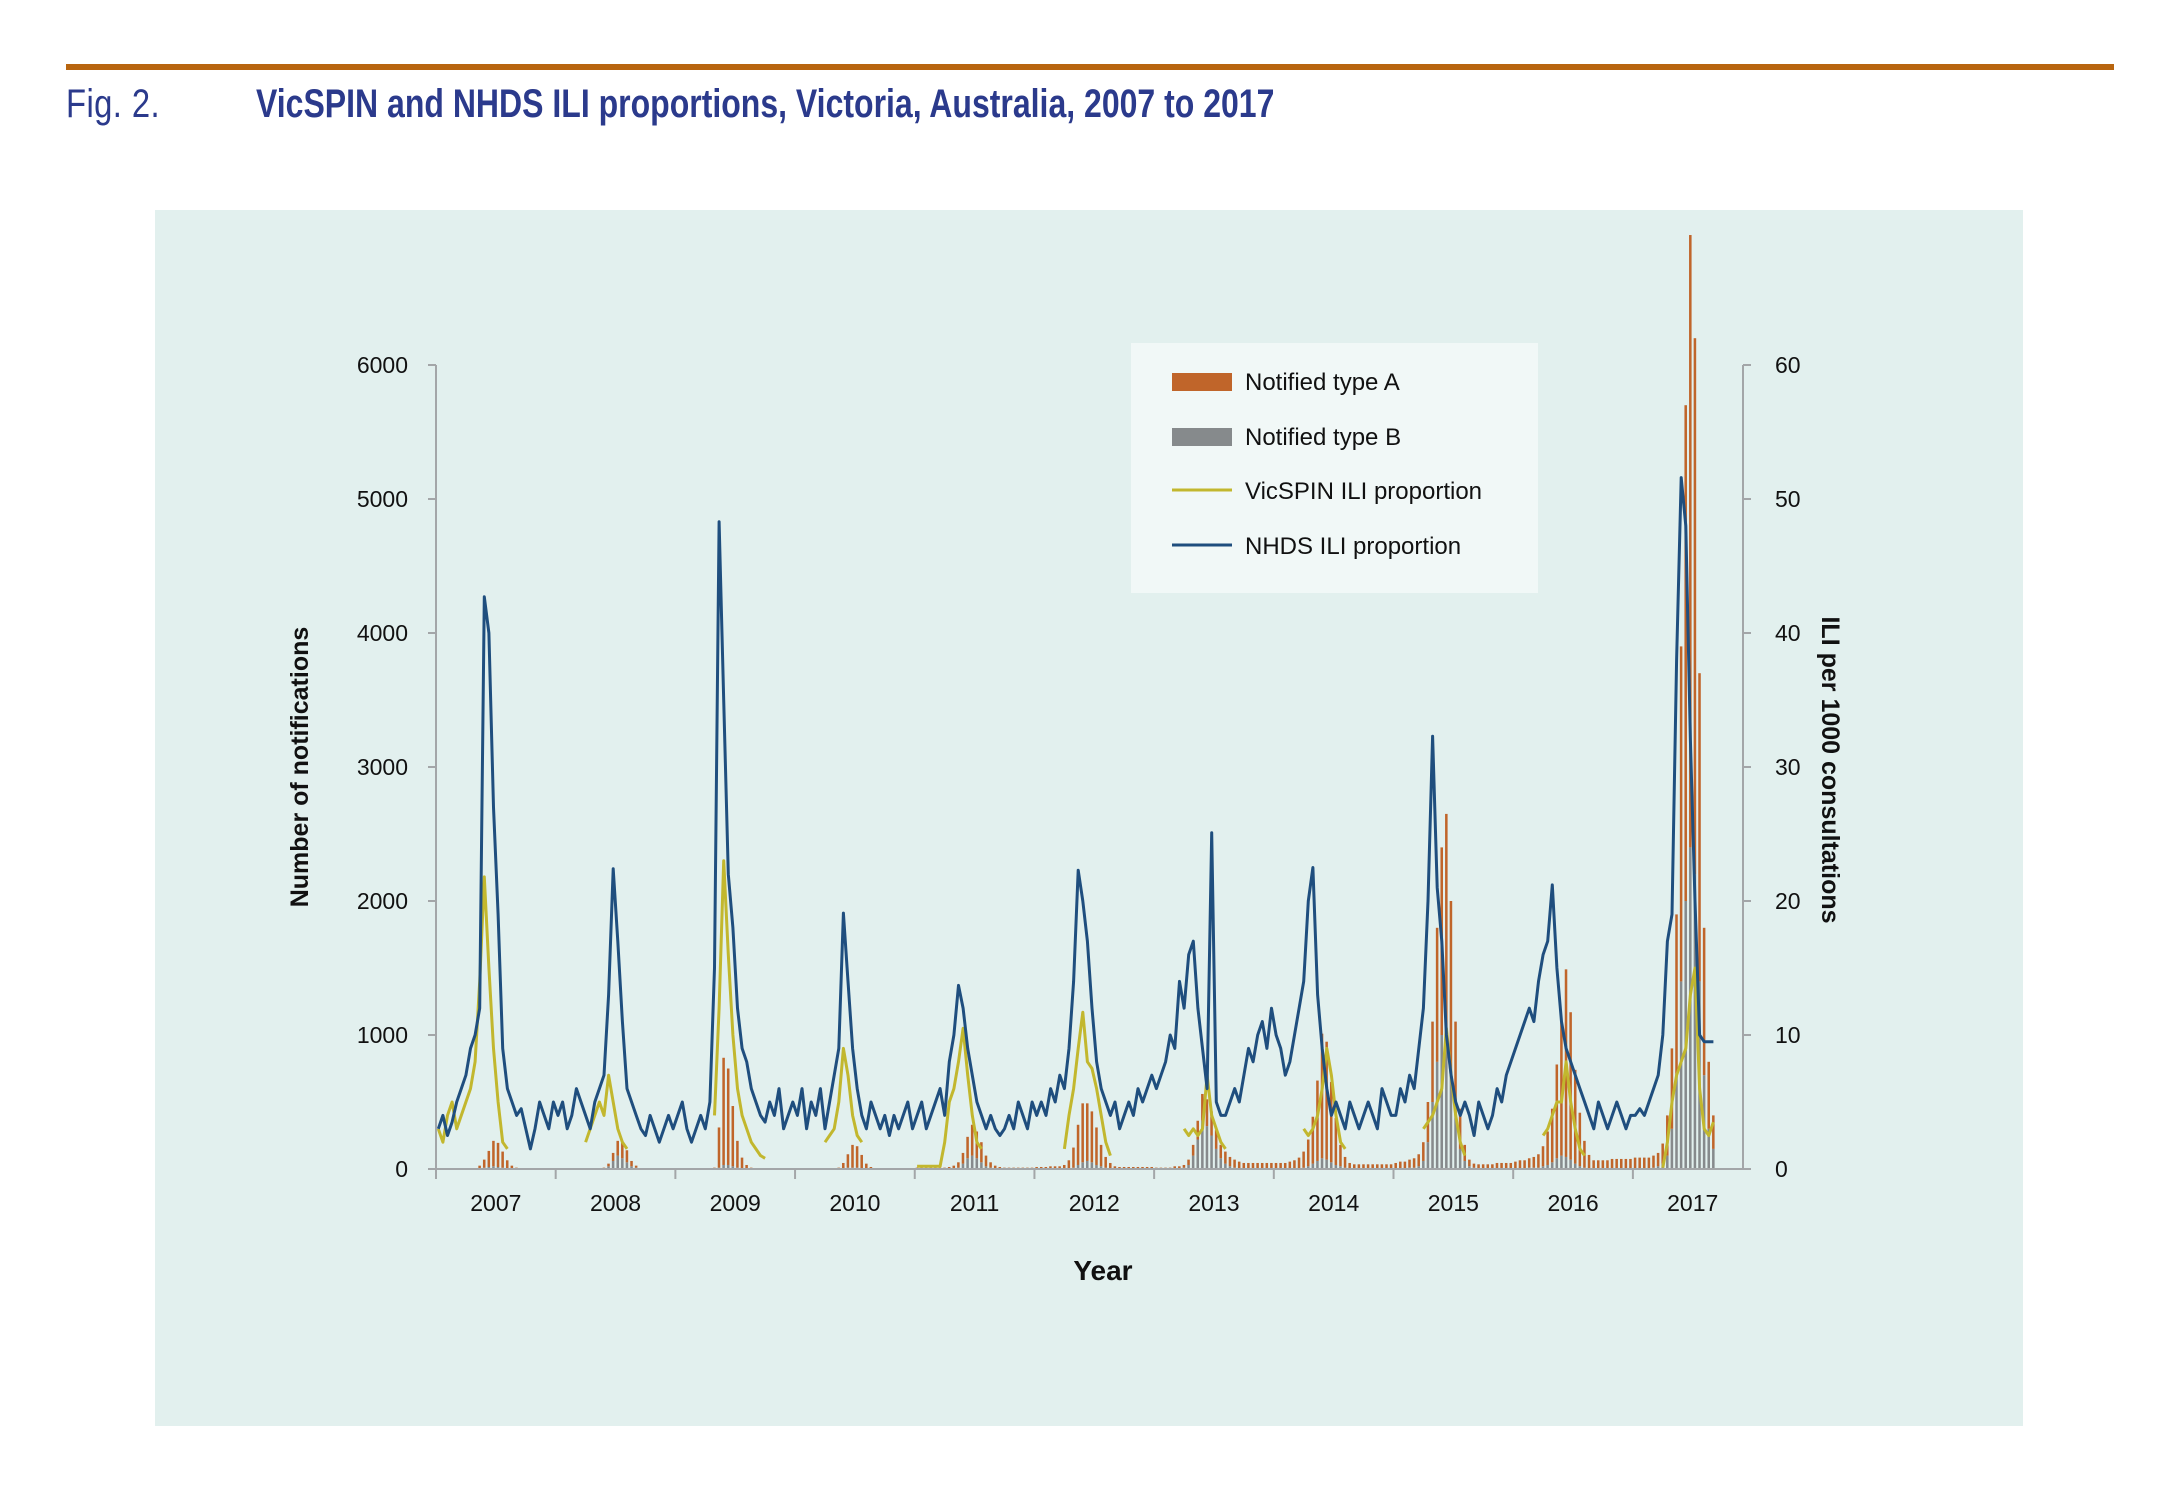  Describe the element at coordinates (1202, 382) in the screenshot. I see `legend-swatch-type-a` at that location.